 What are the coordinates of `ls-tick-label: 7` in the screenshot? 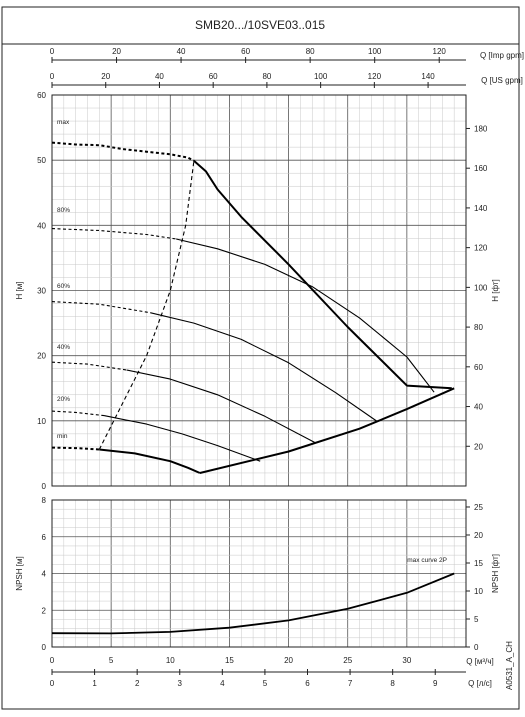 It's located at (350, 683).